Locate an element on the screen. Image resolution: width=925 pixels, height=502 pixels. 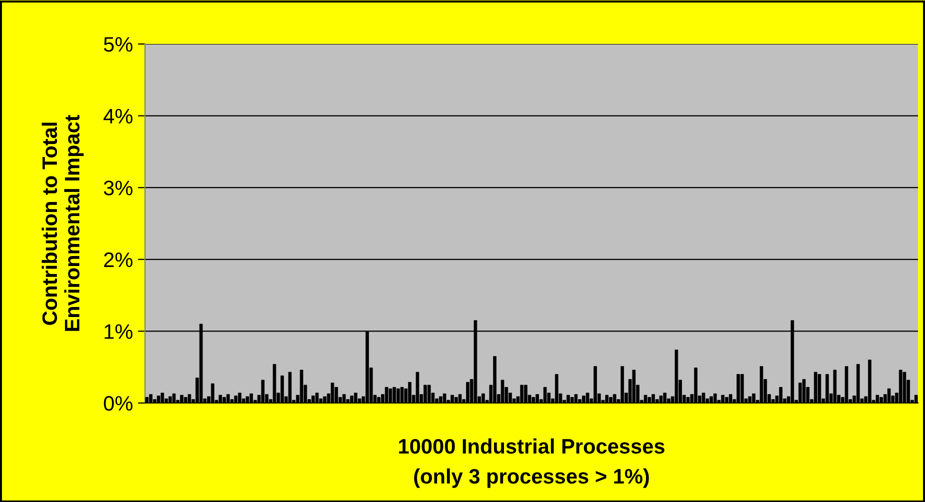
x-axis-title: 10000 Industrial Processes (only 3 processes > 1%) is located at coordinates (531, 463).